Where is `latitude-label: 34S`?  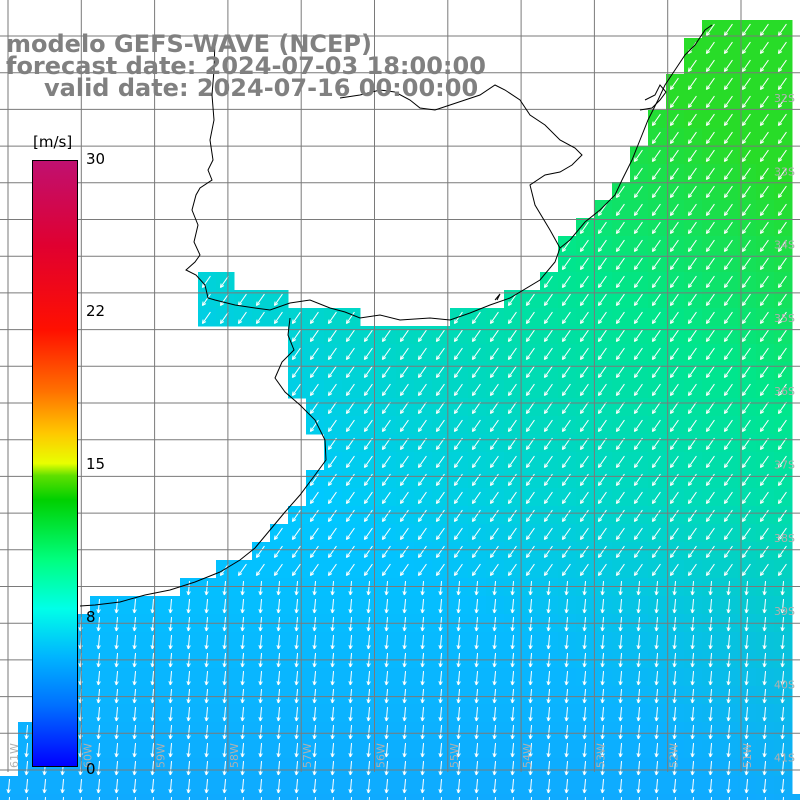
latitude-label: 34S is located at coordinates (784, 245).